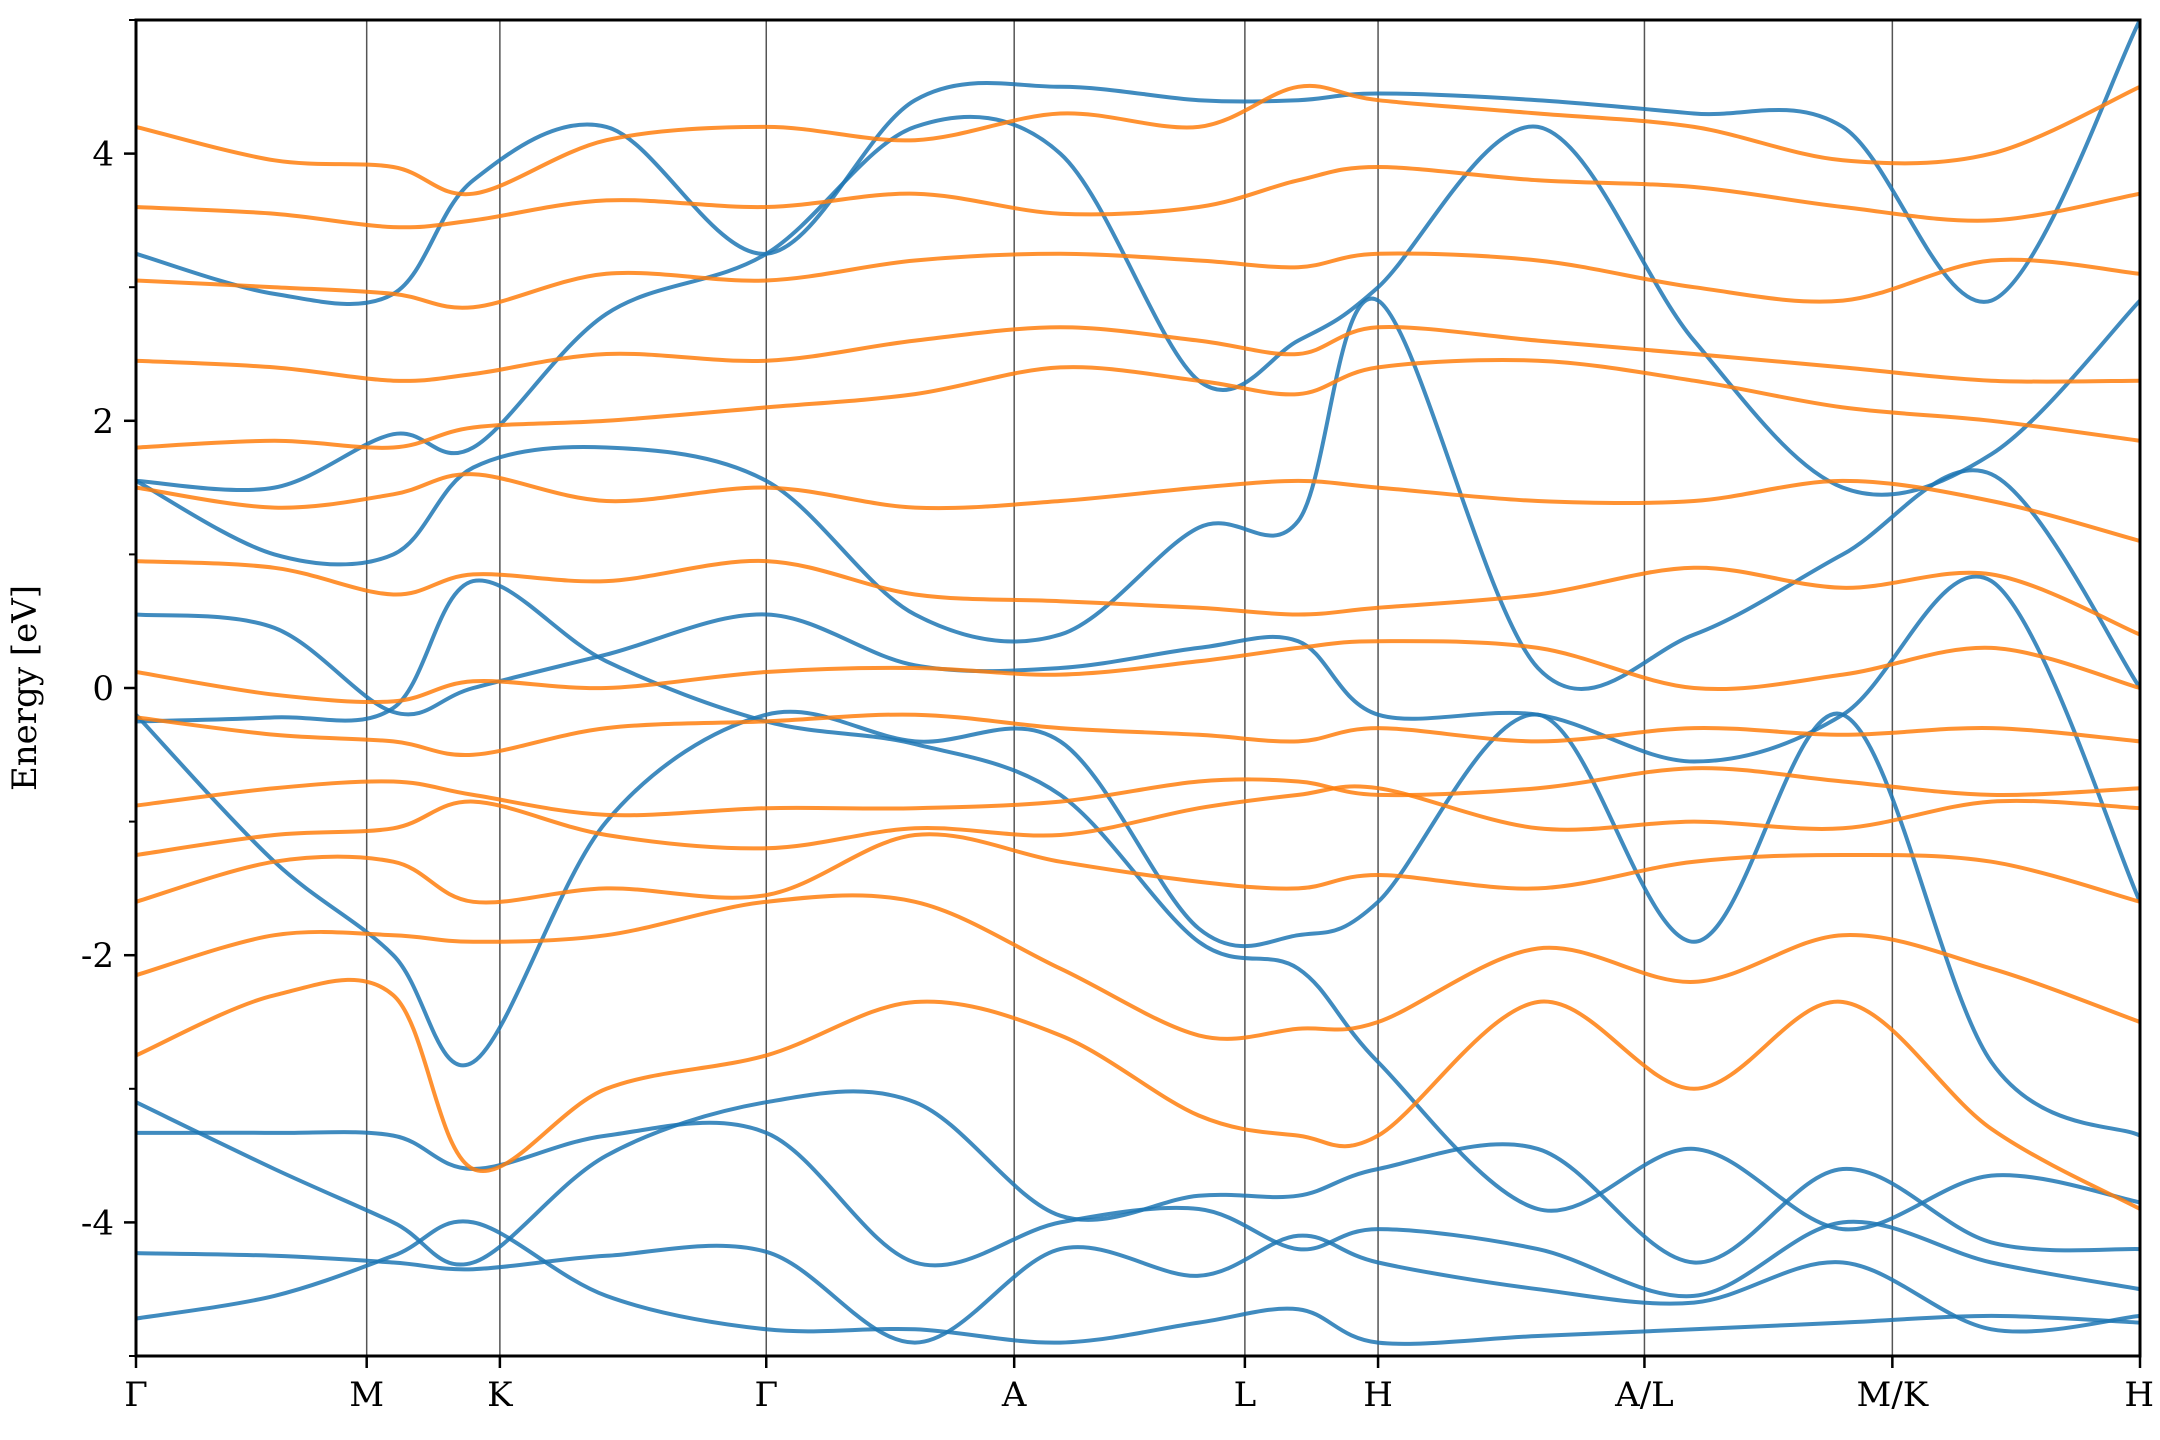 This screenshot has height=1440, width=2160. Describe the element at coordinates (103, 689) in the screenshot. I see `y-tick-label: 0` at that location.